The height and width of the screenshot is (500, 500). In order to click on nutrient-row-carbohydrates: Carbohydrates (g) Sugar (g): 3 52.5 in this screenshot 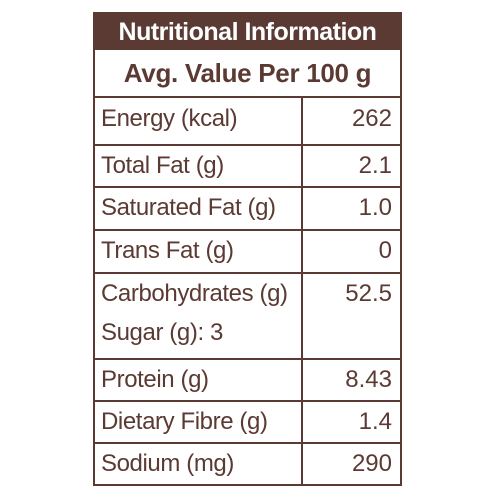, I will do `click(247, 315)`.